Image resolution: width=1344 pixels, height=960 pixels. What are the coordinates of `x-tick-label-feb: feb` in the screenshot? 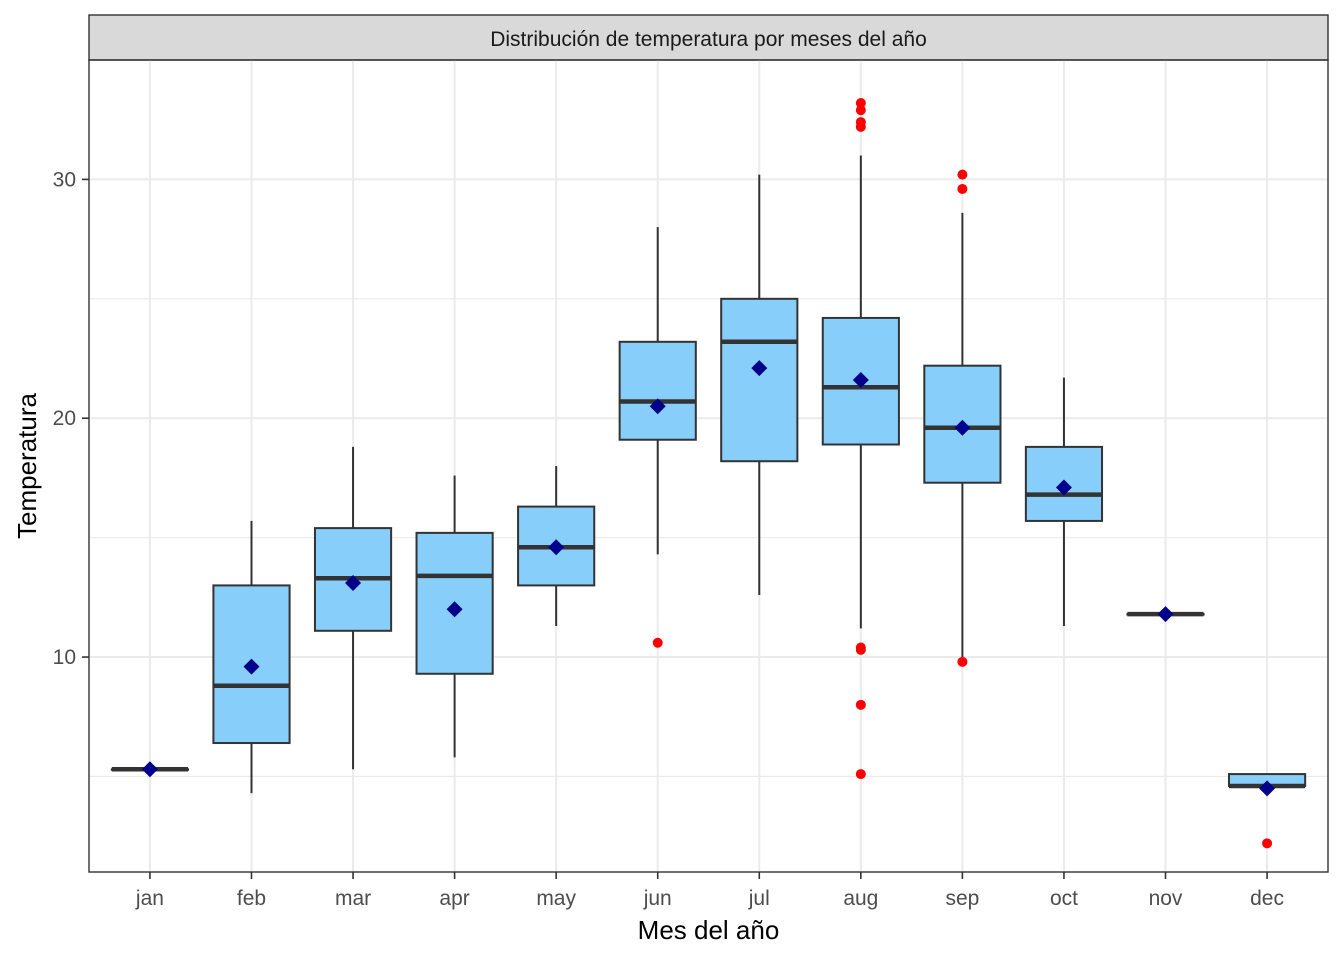 It's located at (251, 898).